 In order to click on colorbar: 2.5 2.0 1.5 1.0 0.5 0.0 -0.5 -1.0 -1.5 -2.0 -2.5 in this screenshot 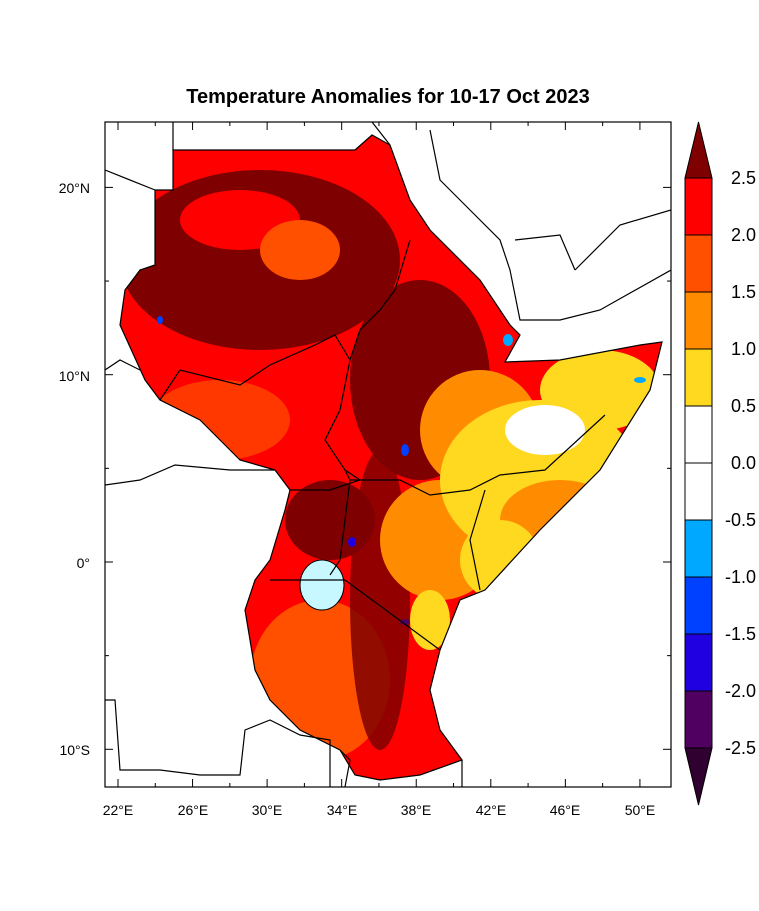, I will do `click(720, 463)`.